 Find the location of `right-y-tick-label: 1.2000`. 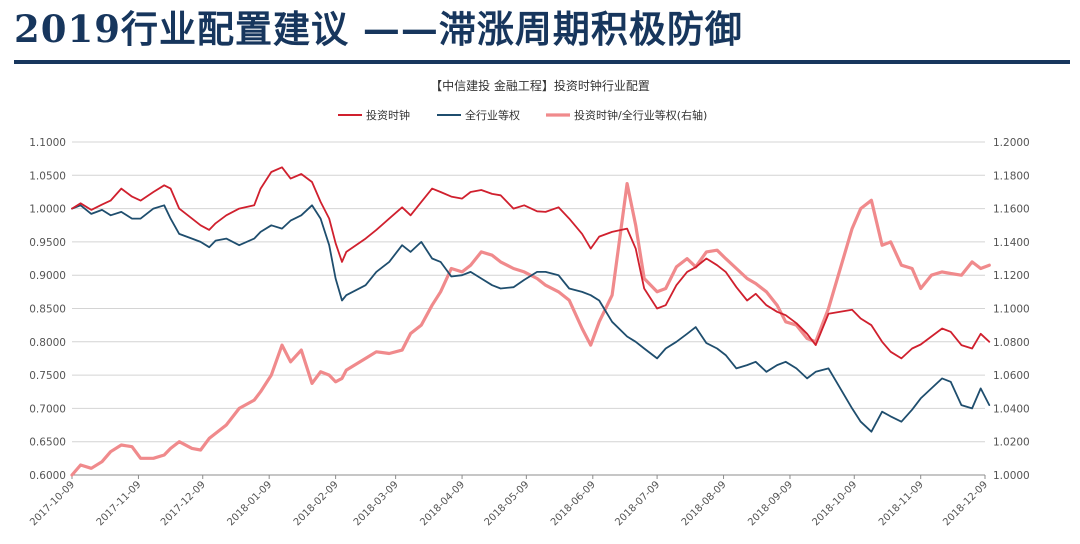

right-y-tick-label: 1.2000 is located at coordinates (1011, 143).